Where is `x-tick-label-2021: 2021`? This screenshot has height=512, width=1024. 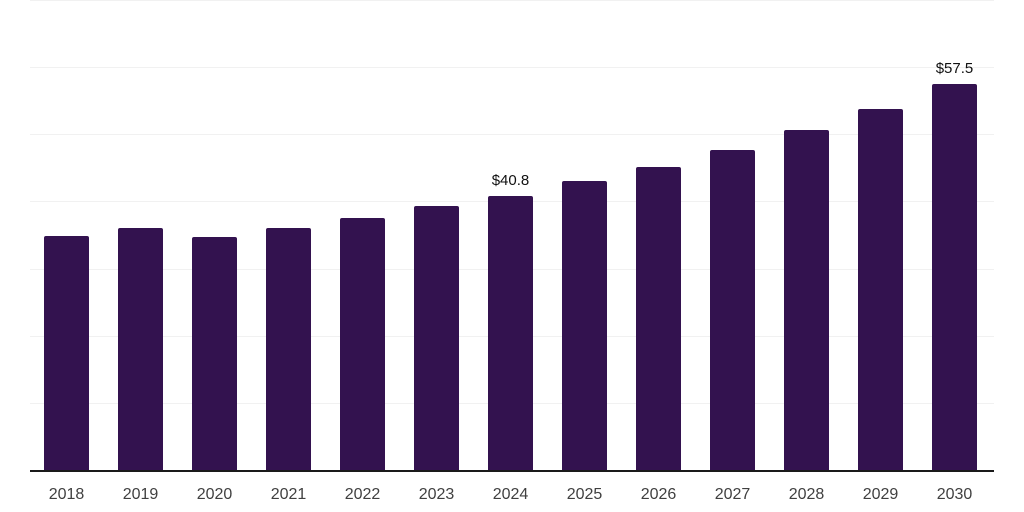
x-tick-label-2021: 2021 is located at coordinates (288, 494).